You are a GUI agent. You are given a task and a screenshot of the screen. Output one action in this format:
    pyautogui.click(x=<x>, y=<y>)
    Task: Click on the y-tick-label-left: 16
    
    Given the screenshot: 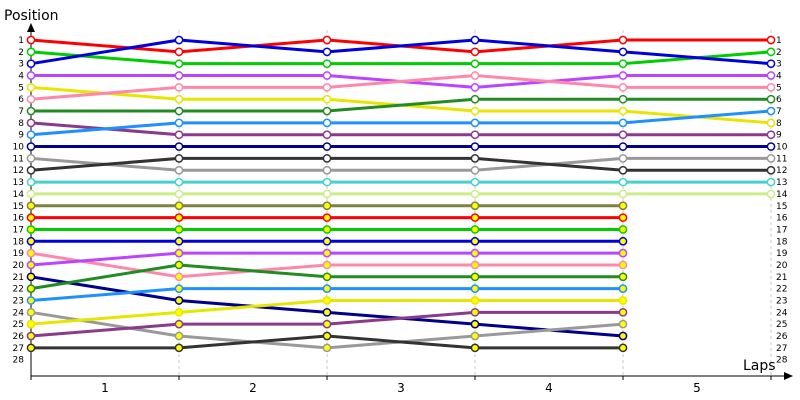 What is the action you would take?
    pyautogui.click(x=19, y=219)
    